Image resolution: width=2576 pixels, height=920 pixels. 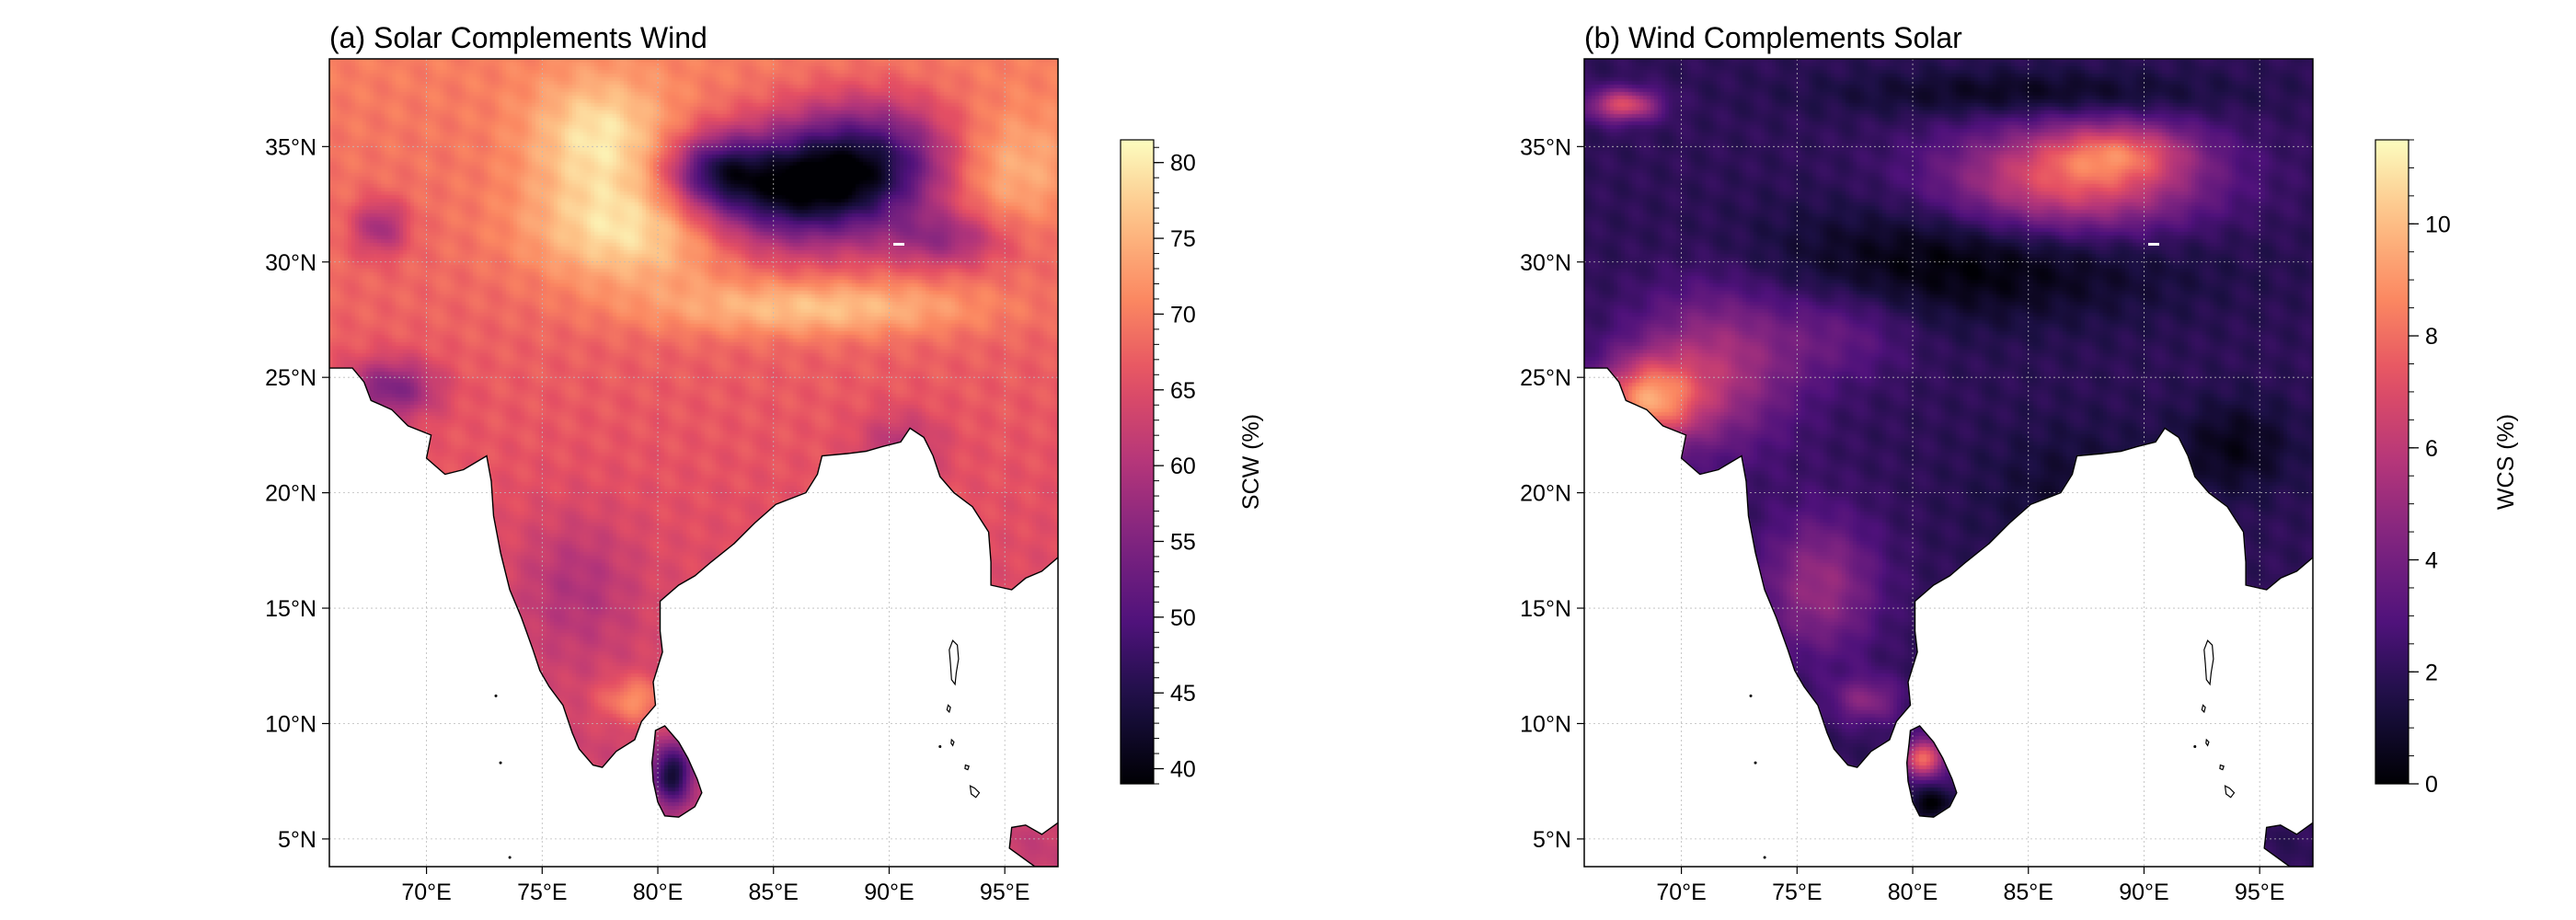 I want to click on colorbar-tick-label: 65, so click(x=1183, y=391).